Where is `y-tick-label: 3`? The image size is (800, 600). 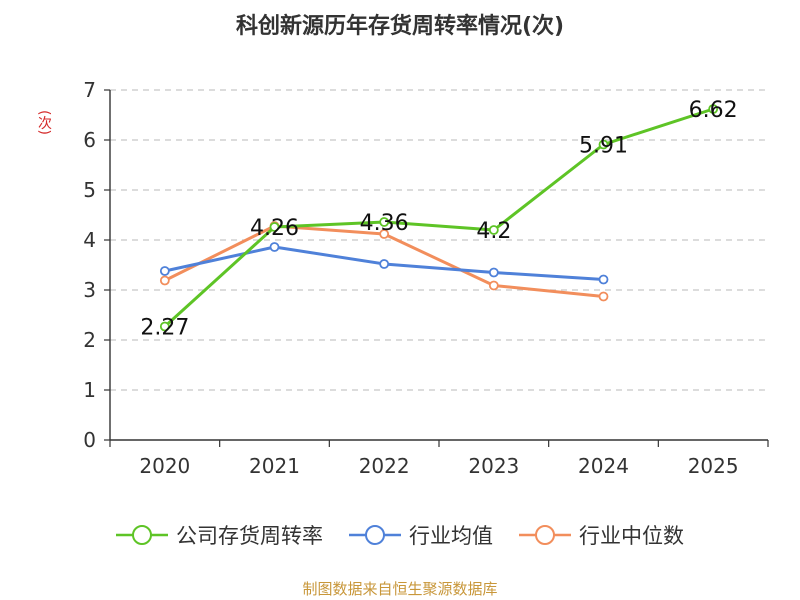 y-tick-label: 3 is located at coordinates (89, 290).